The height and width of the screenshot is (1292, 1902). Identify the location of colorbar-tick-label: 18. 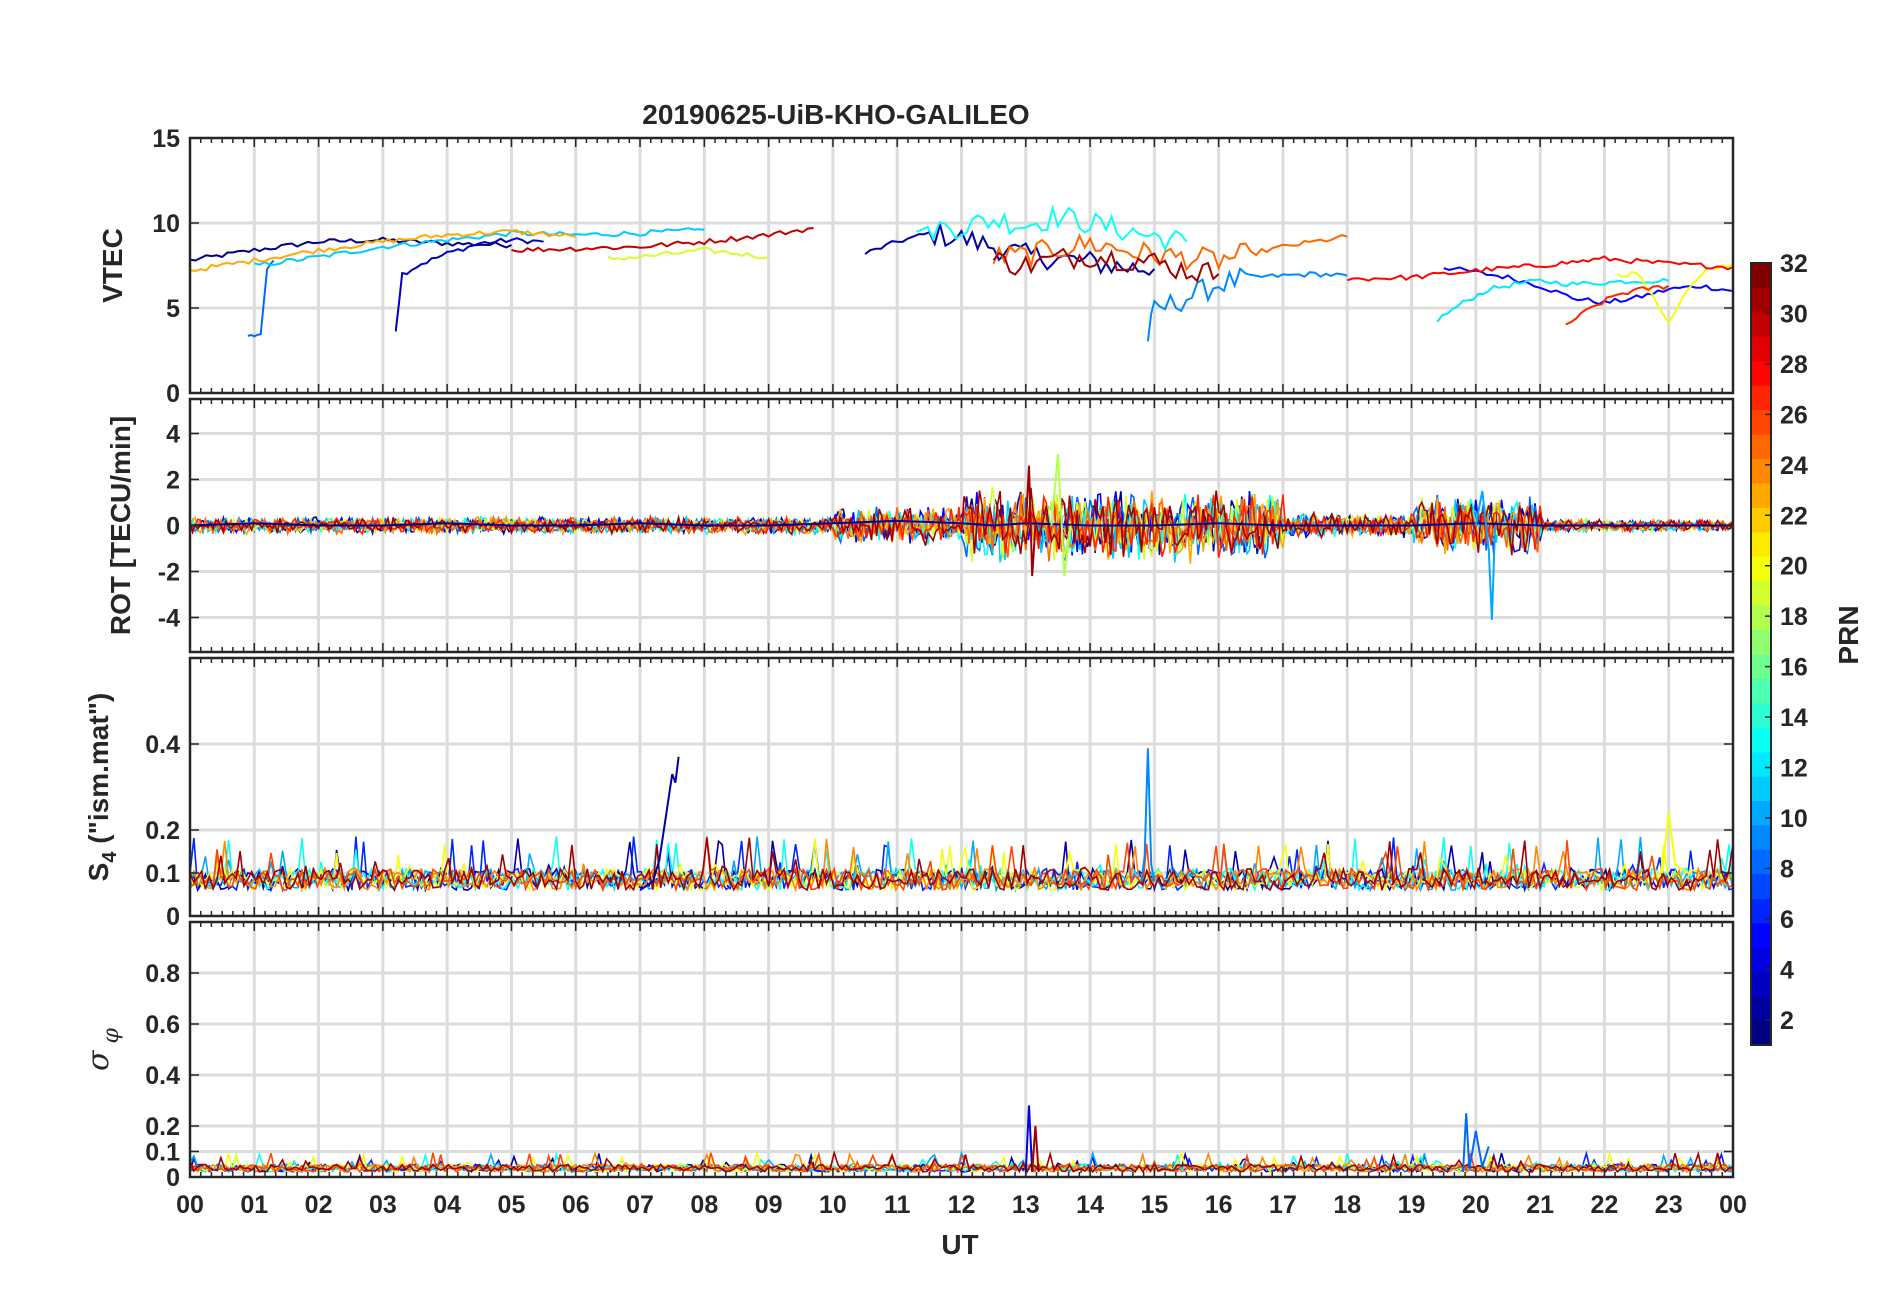
(1794, 617).